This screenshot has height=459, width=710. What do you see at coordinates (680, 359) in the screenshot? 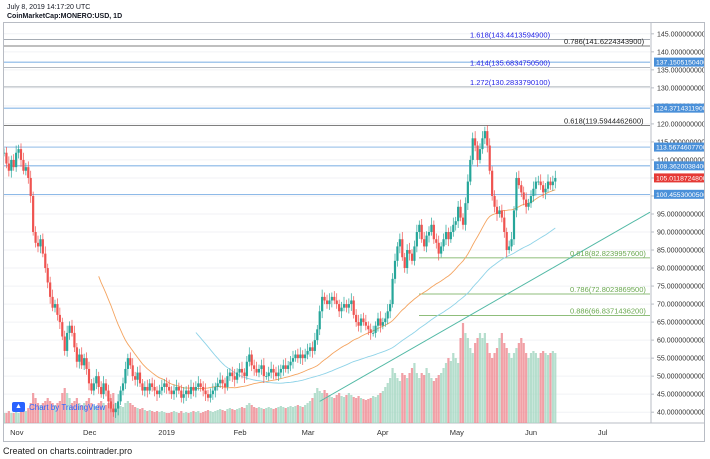
I see `y-tick-label: 55.0000000000` at bounding box center [680, 359].